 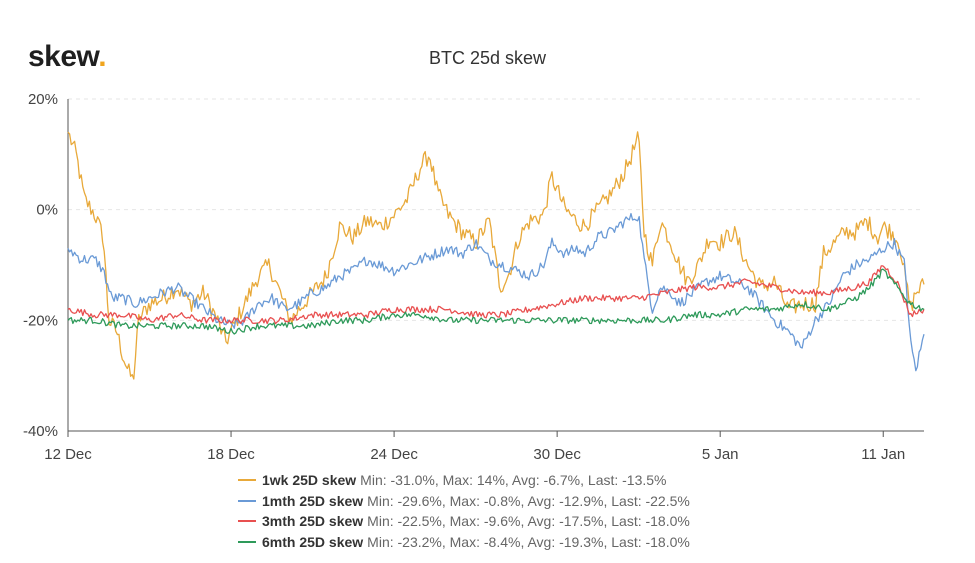 I want to click on legend-series-name: 6mth 25D skew, so click(x=313, y=541).